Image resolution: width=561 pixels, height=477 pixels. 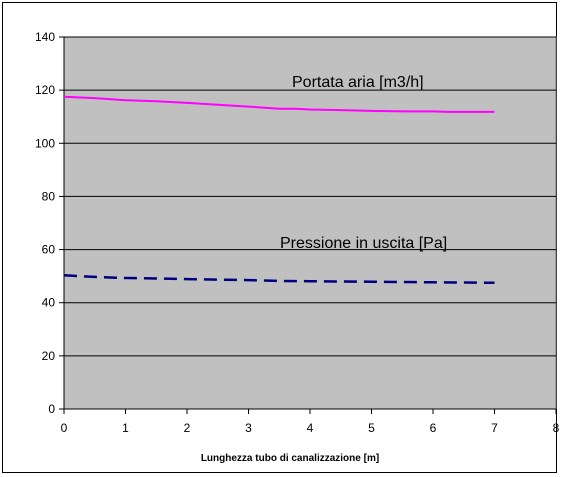 I want to click on y-tick-label-20: 20, so click(x=49, y=356).